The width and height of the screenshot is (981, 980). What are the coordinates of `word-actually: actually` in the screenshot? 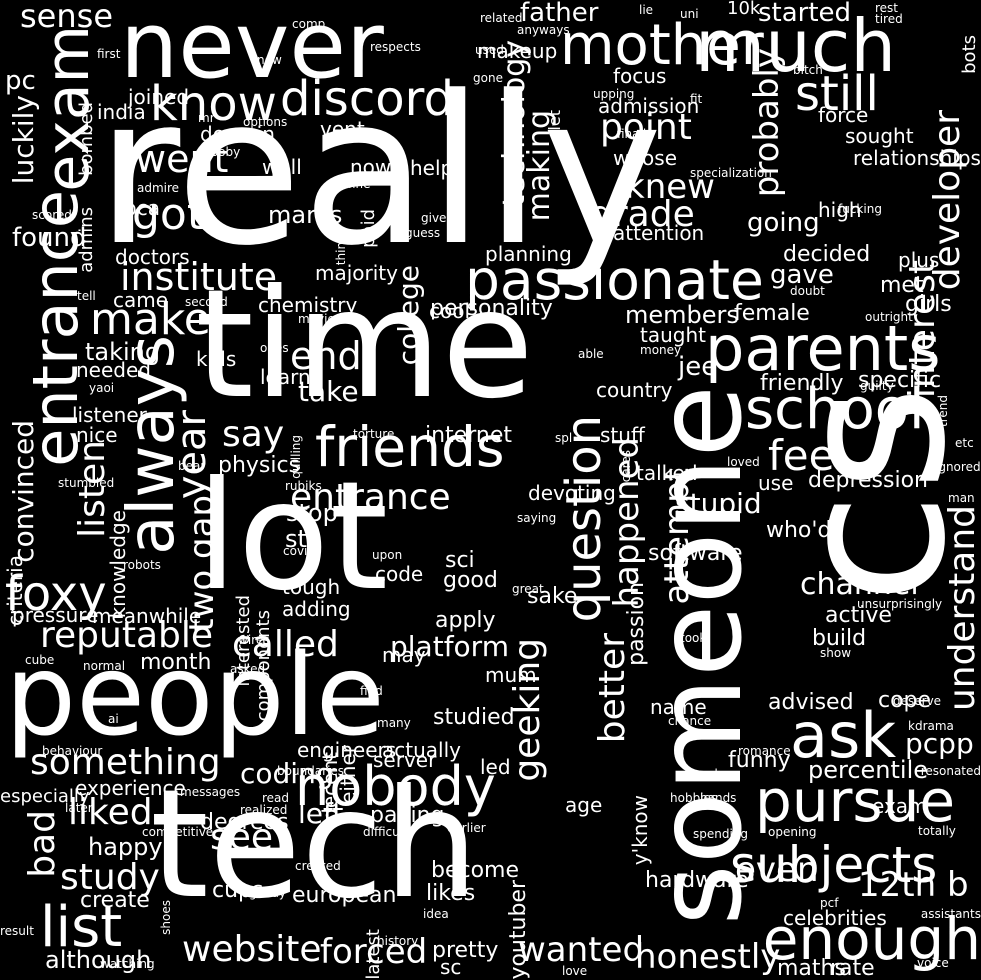 It's located at (421, 750).